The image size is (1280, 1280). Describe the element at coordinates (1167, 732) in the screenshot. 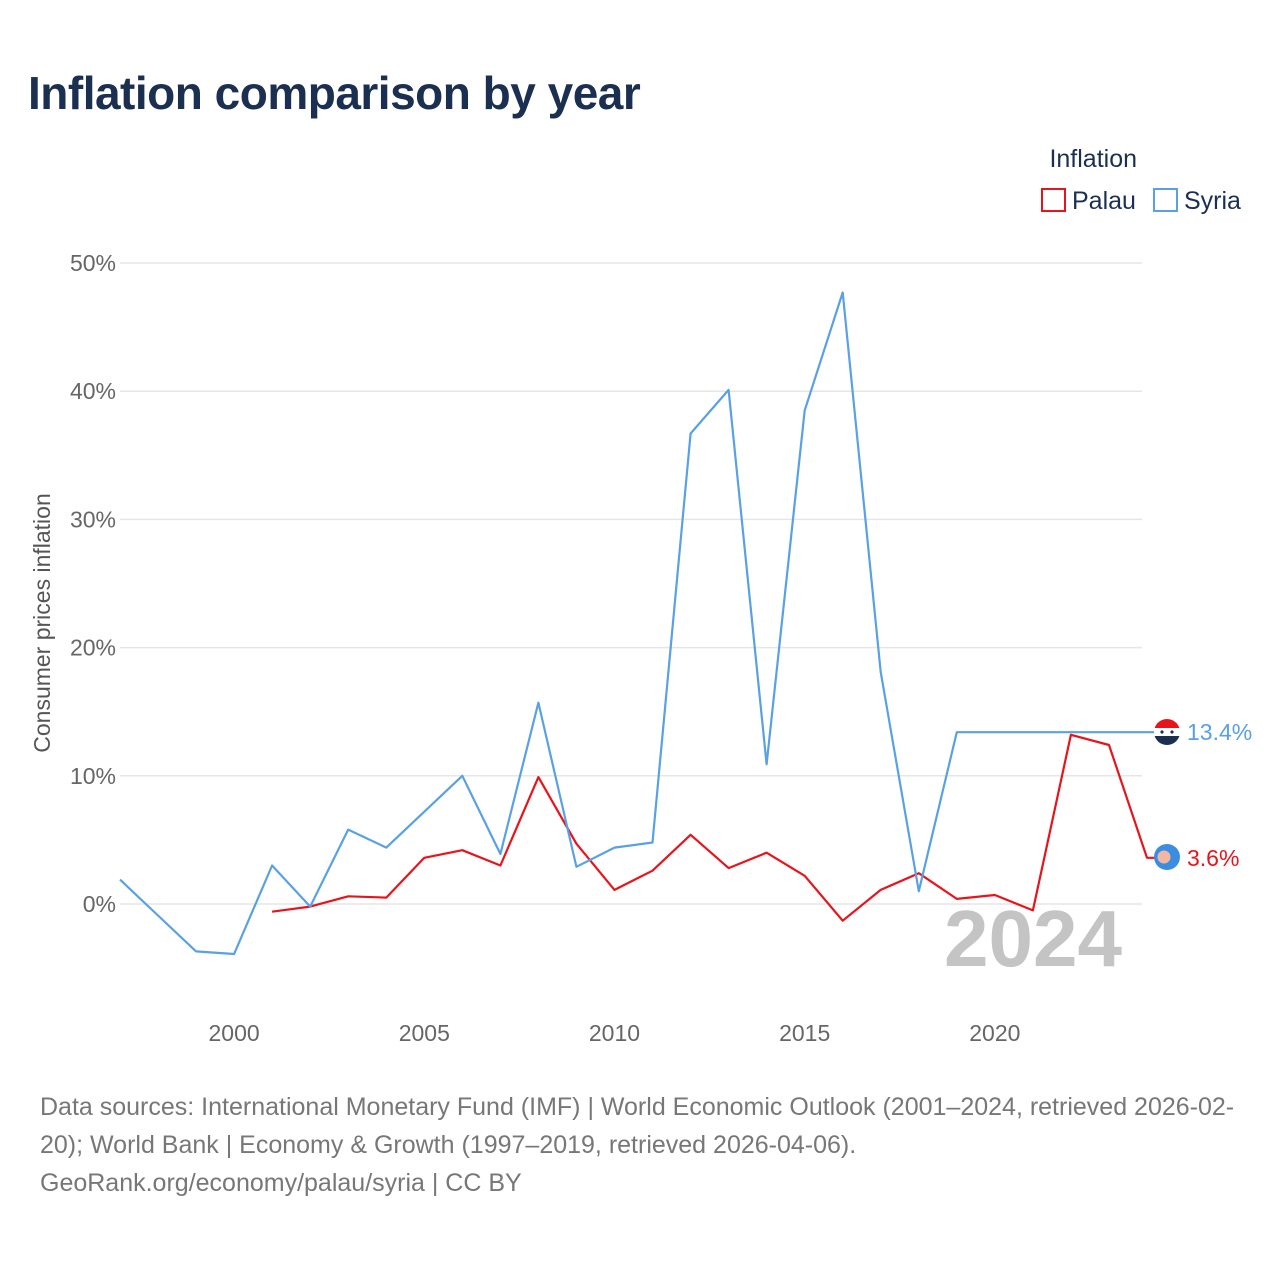

I see `syria-flag-icon` at that location.